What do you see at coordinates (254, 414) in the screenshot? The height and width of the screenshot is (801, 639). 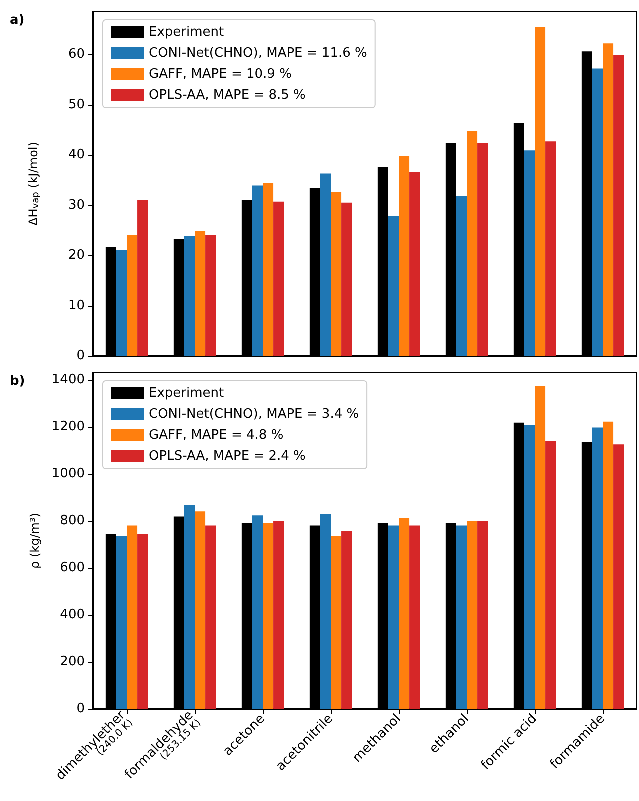 I see `legend-label: CONI-Net(CHNO), MAPE = 3.4 %` at bounding box center [254, 414].